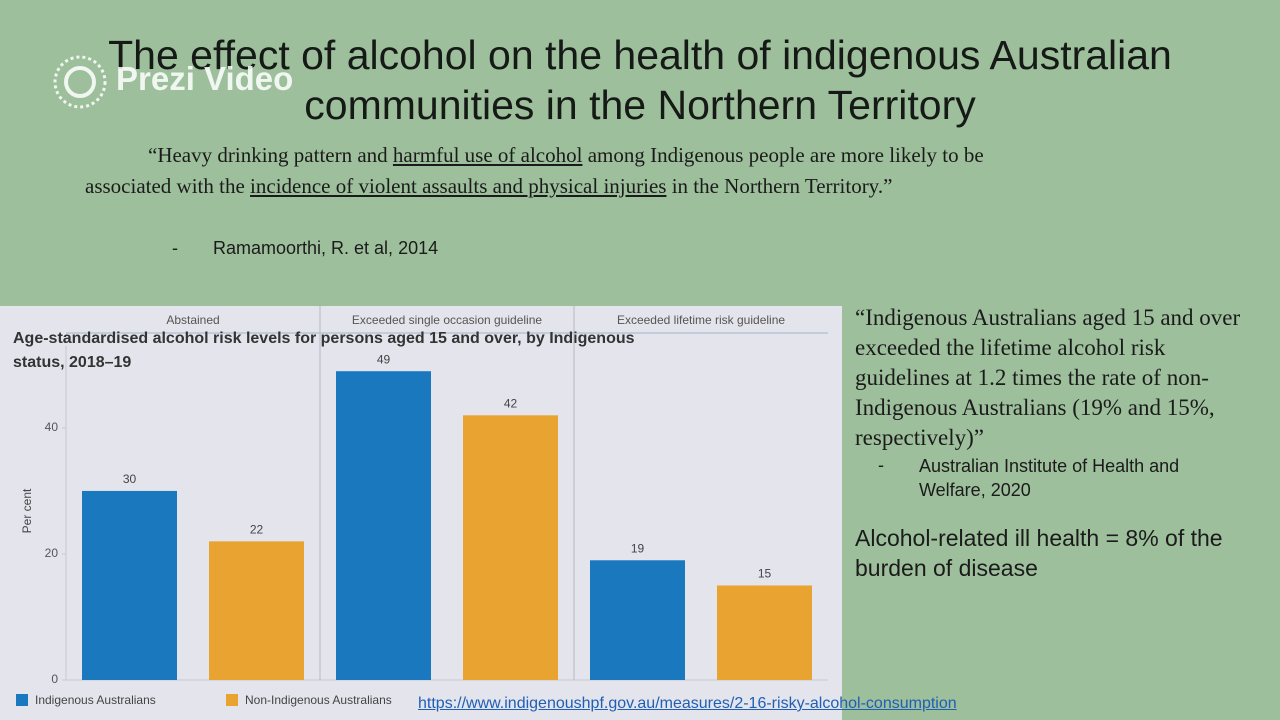 The image size is (1280, 720). I want to click on data-label: 42, so click(511, 403).